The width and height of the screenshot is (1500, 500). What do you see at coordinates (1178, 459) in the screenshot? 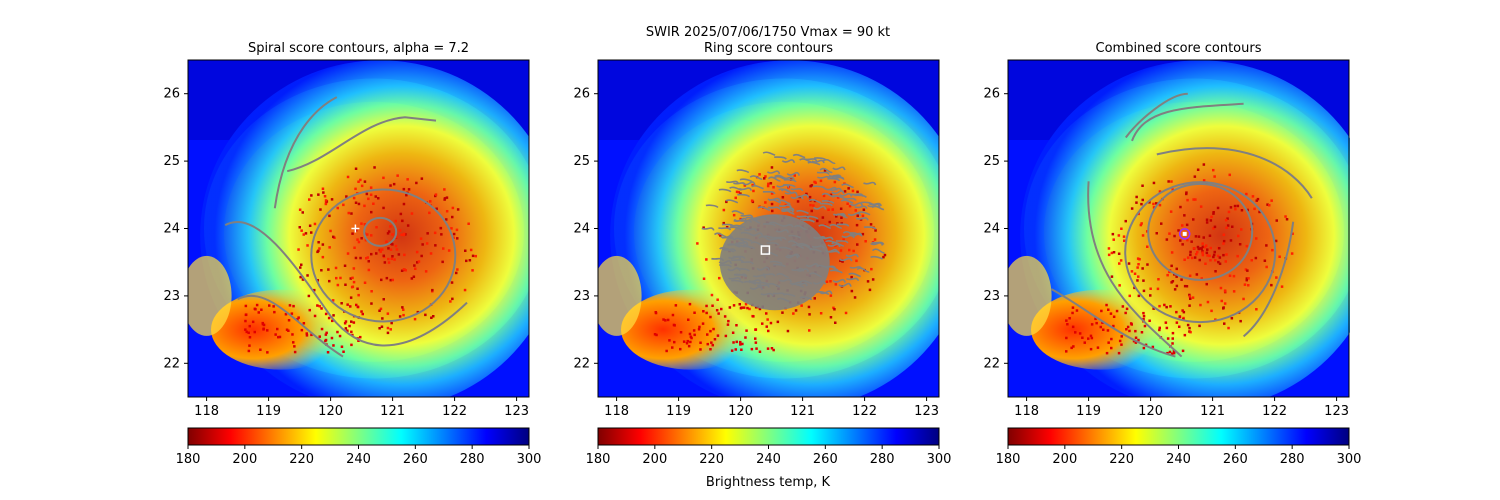
I see `colorbar-tick-label: 240` at bounding box center [1178, 459].